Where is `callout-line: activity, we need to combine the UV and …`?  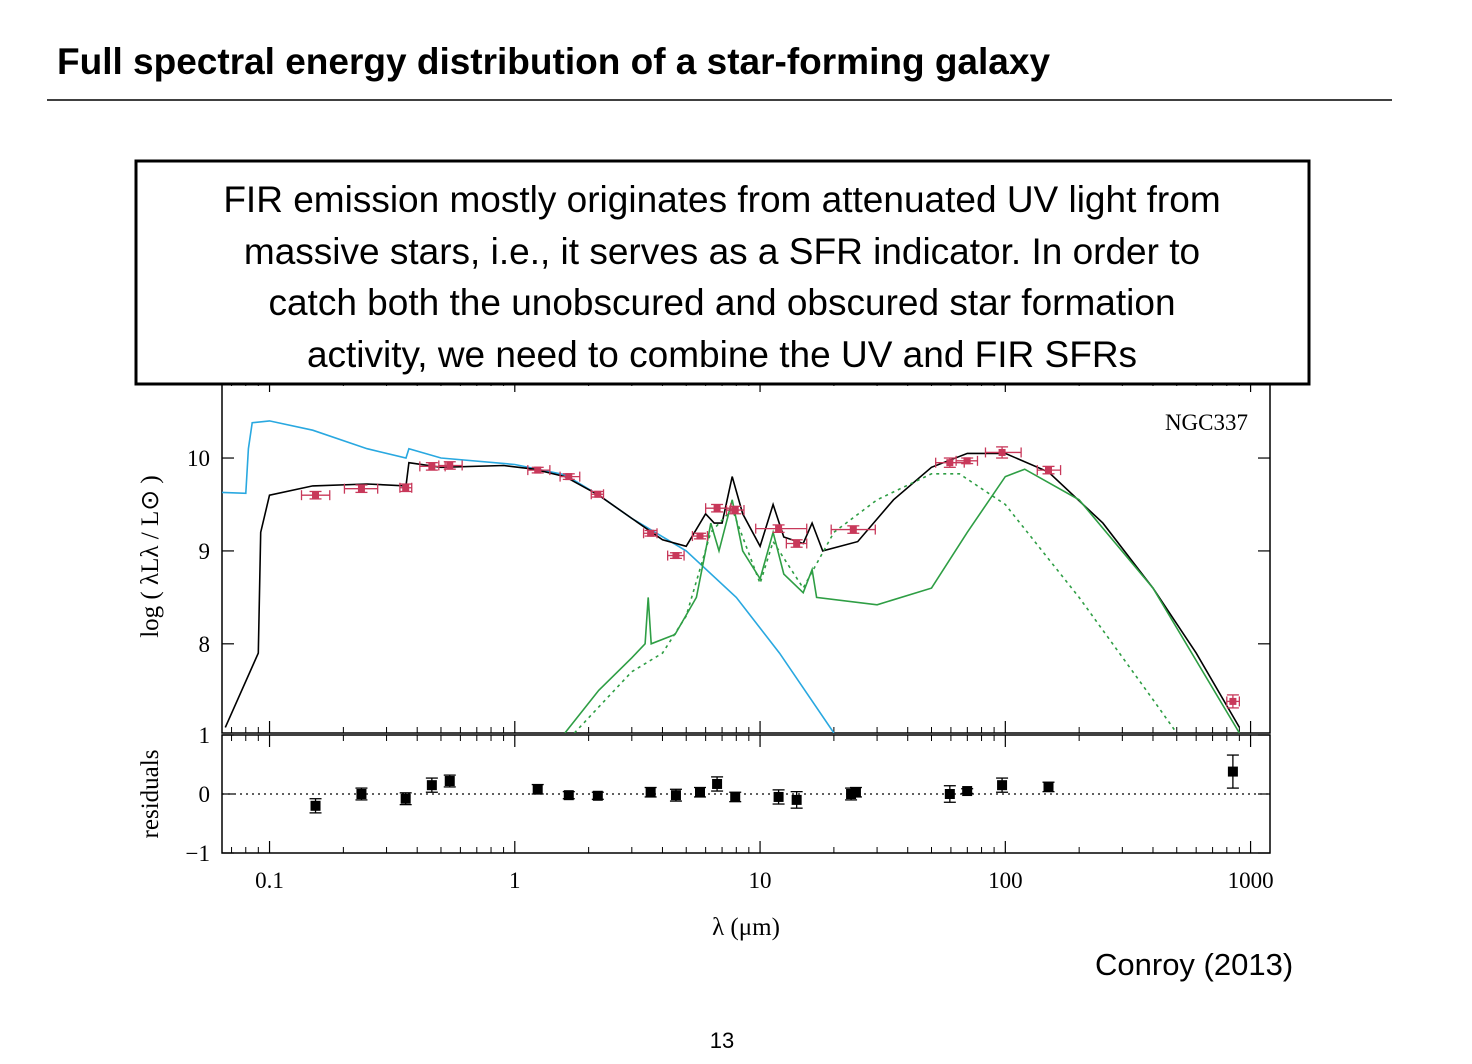
callout-line: activity, we need to combine the UV and … is located at coordinates (722, 354).